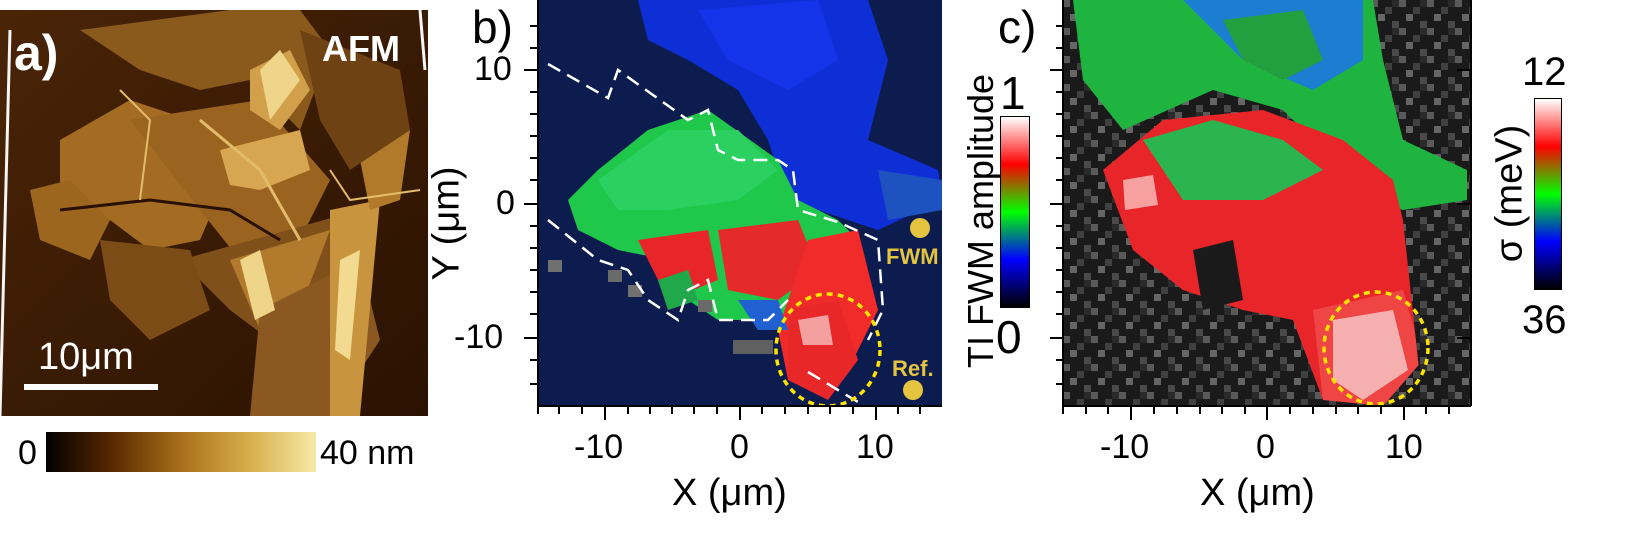 This screenshot has height=543, width=1642. I want to click on panel-b-ytick: 0, so click(505, 203).